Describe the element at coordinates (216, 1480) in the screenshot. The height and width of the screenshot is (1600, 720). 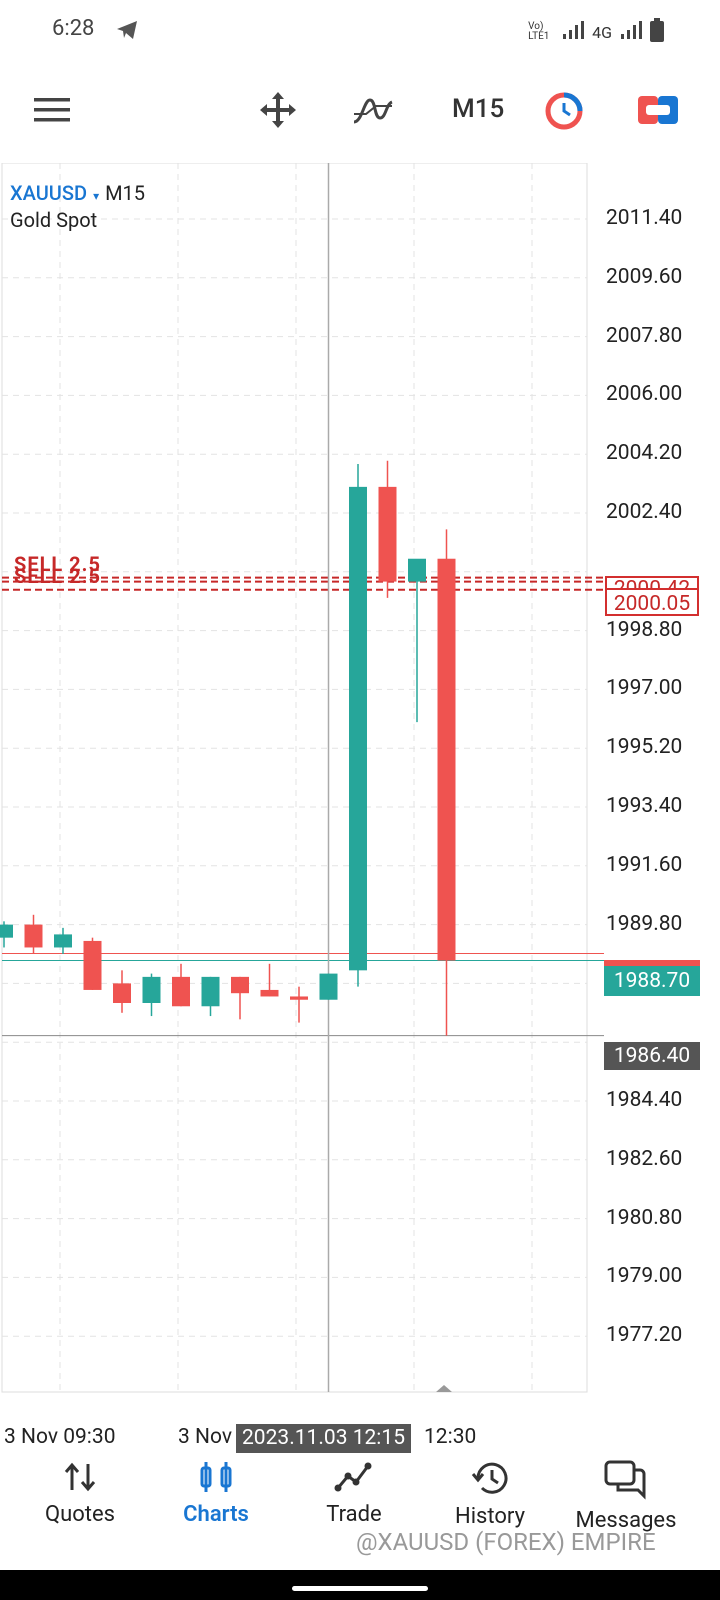
I see `charts-icon` at that location.